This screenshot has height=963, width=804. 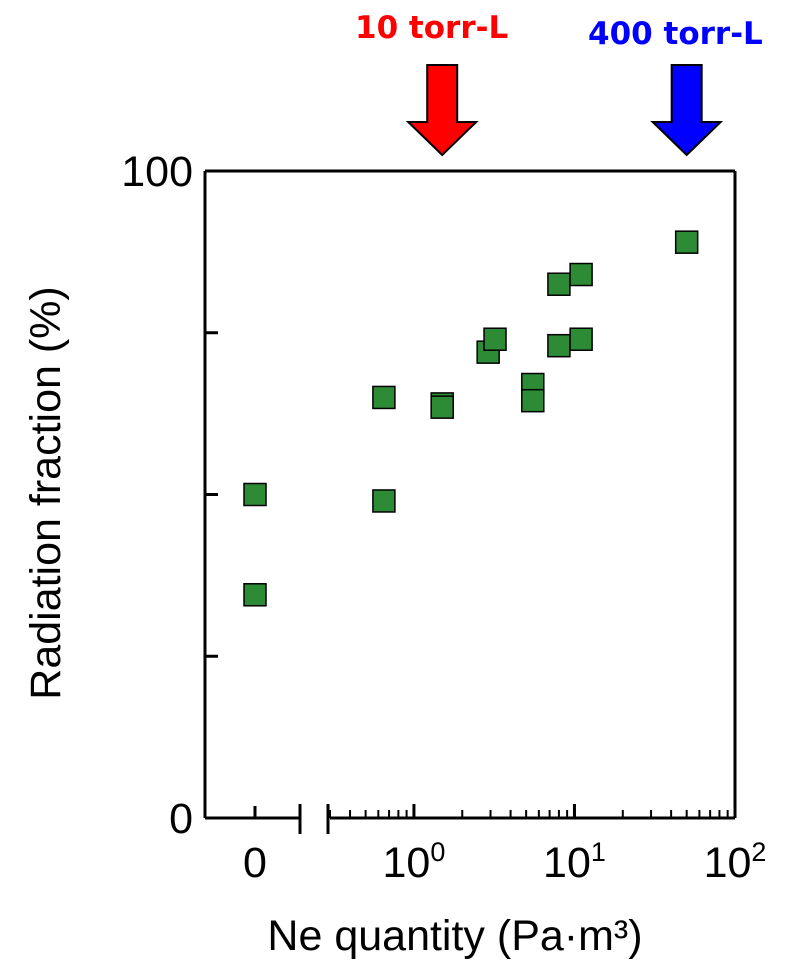 What do you see at coordinates (675, 34) in the screenshot?
I see `annotation-400-torr: 400 torr-L` at bounding box center [675, 34].